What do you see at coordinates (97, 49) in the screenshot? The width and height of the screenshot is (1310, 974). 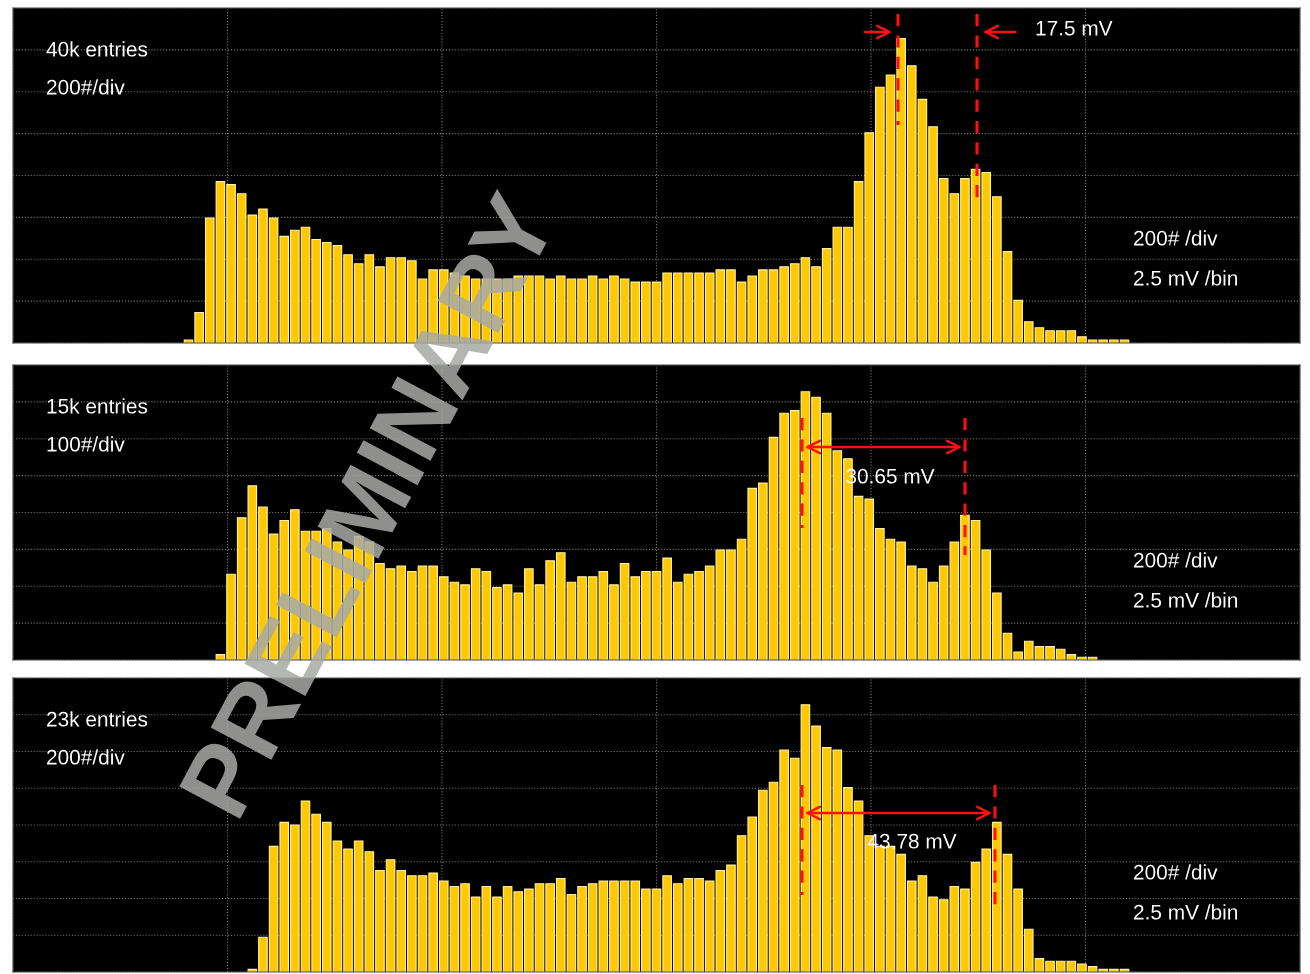 I see `text: 40k entries` at bounding box center [97, 49].